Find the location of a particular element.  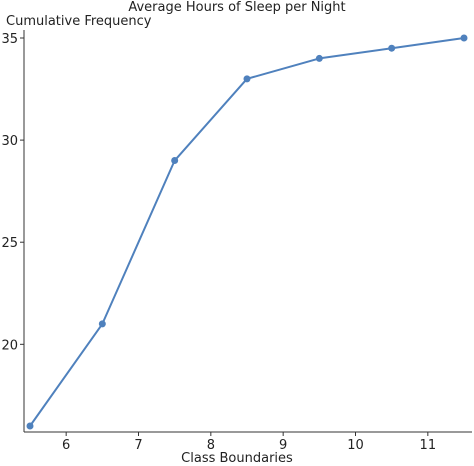

y-tick-label: 35 is located at coordinates (9, 39).